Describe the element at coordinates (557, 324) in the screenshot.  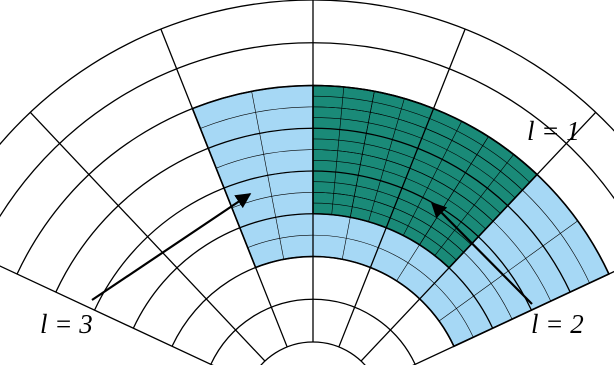
I see `label-l2: l = 2` at that location.